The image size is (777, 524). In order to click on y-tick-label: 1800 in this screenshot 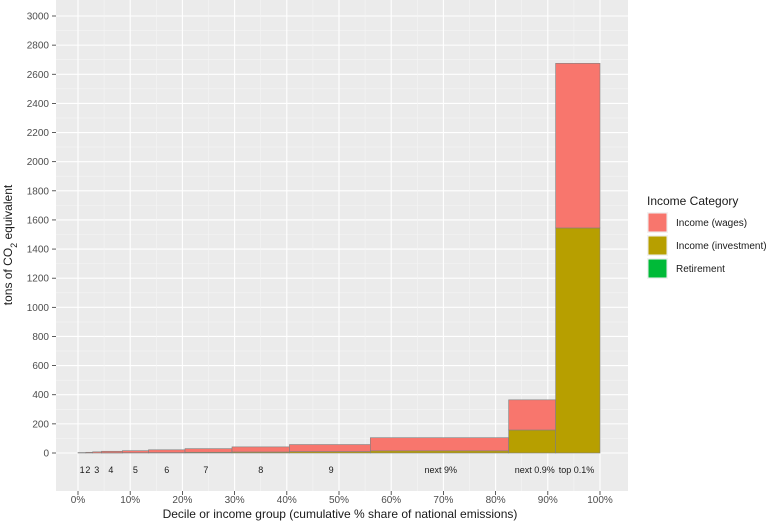, I will do `click(38, 191)`.